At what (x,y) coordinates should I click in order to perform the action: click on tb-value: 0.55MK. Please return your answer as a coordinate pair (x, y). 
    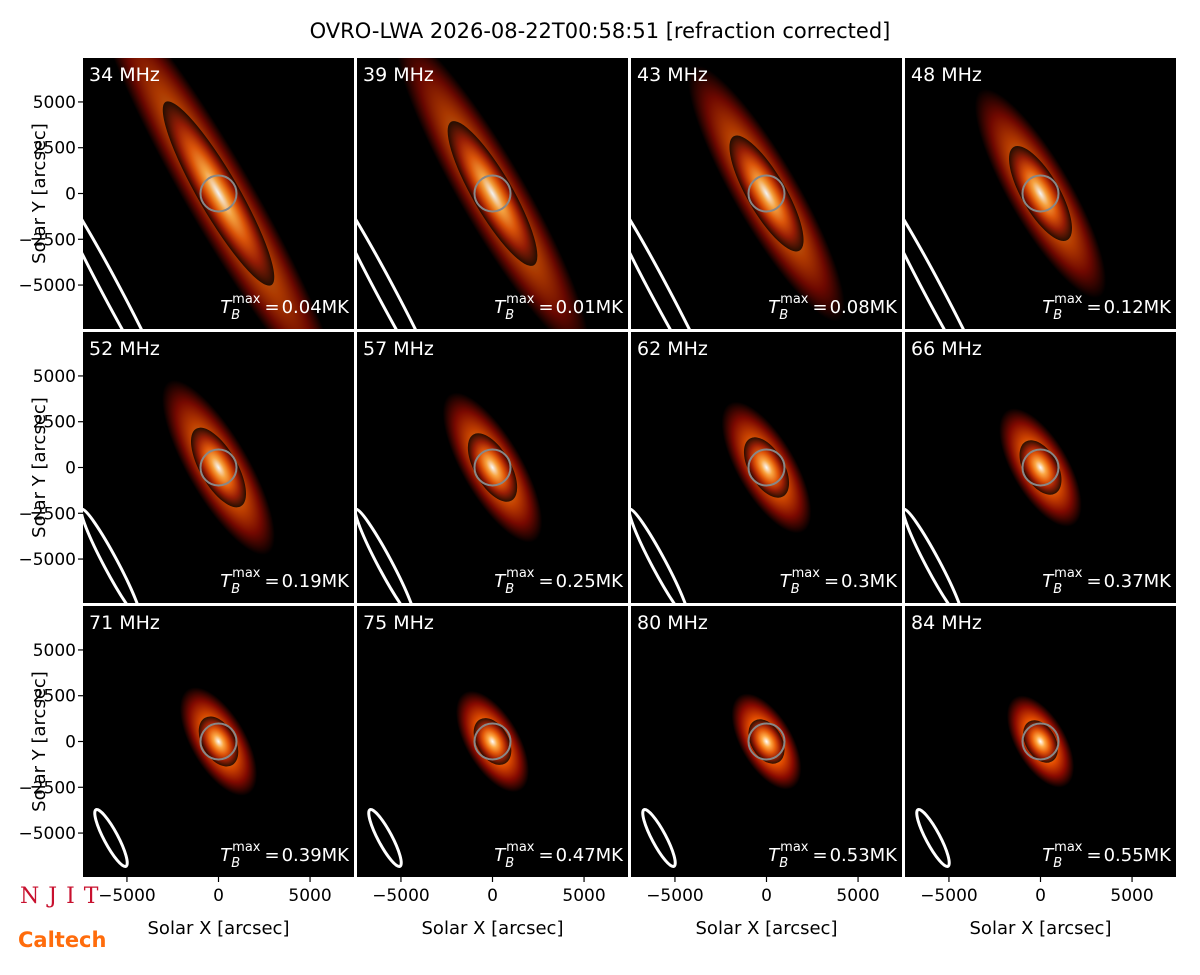
    Looking at the image, I should click on (1138, 855).